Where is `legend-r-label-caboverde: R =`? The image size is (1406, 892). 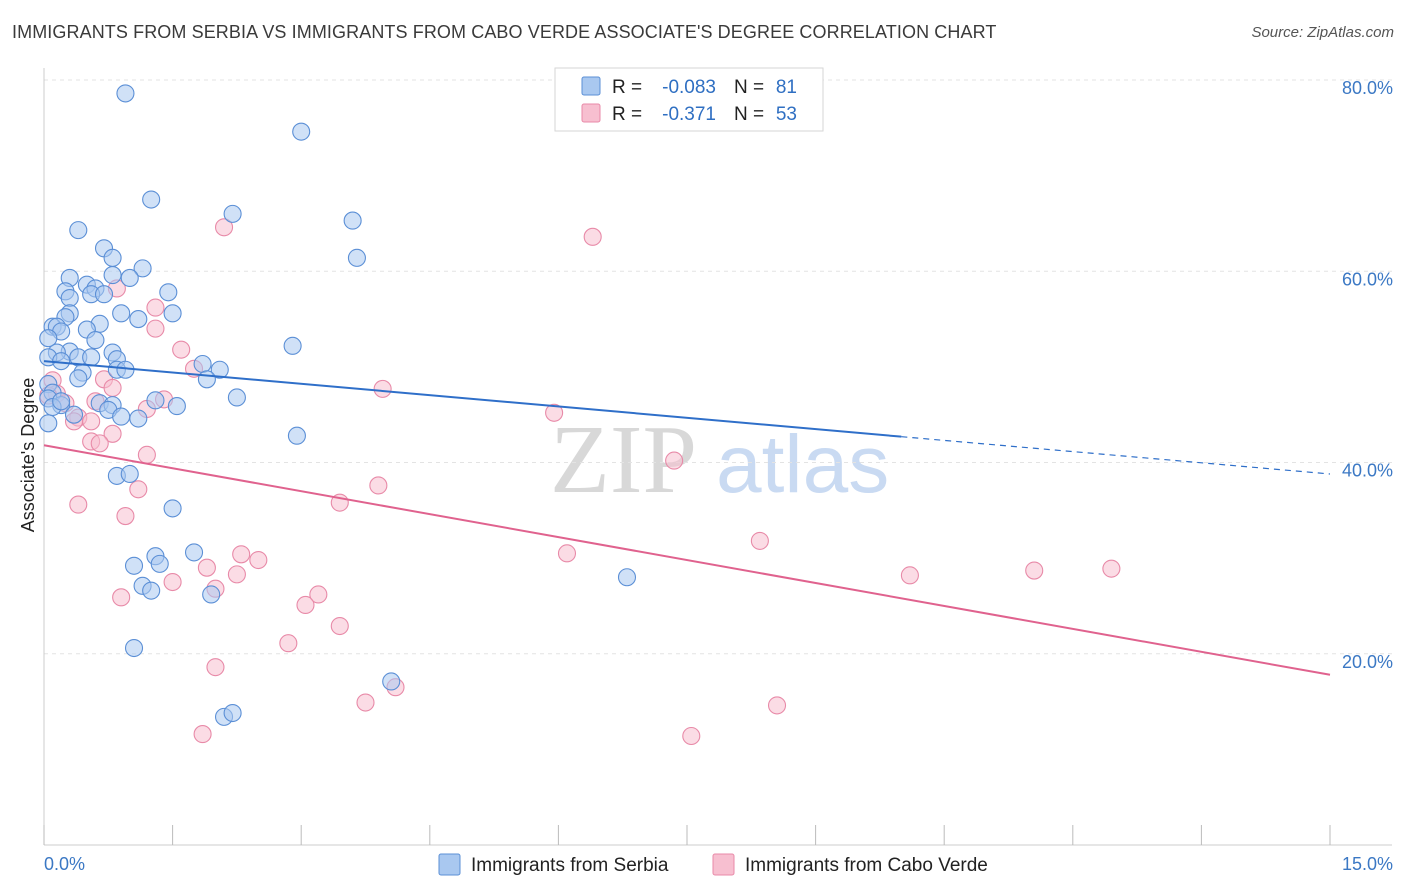
legend-r-label-caboverde: R = is located at coordinates (627, 114).